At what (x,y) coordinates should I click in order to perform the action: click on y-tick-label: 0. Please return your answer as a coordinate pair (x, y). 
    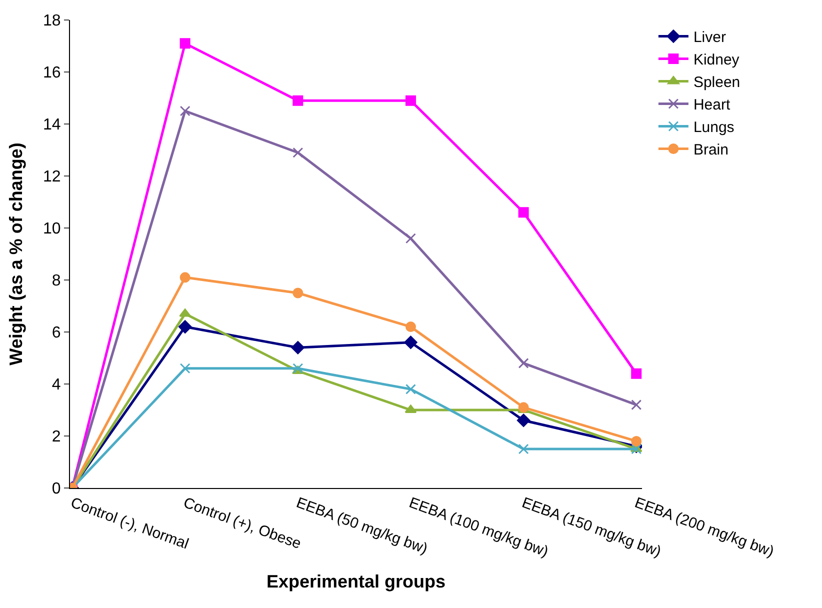
    Looking at the image, I should click on (56, 489).